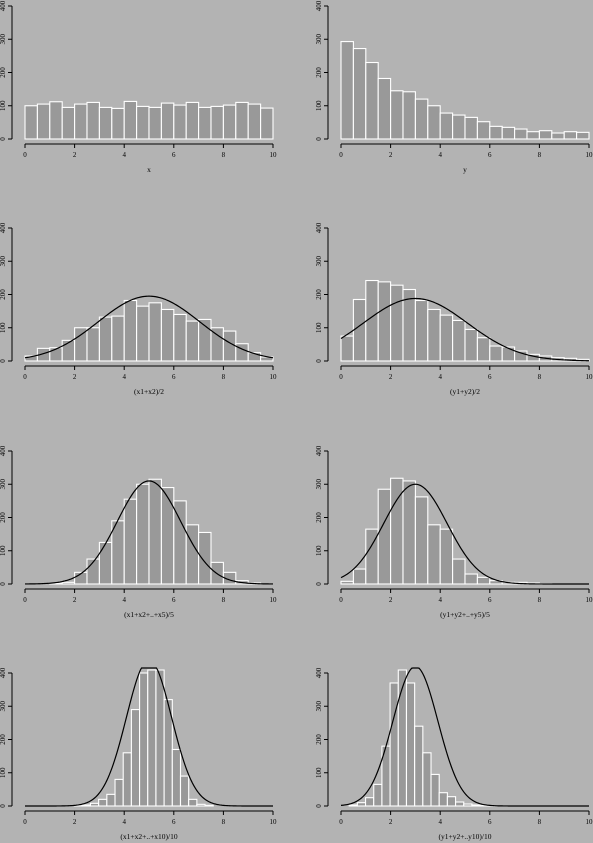  What do you see at coordinates (149, 169) in the screenshot?
I see `x-axis-label: x` at bounding box center [149, 169].